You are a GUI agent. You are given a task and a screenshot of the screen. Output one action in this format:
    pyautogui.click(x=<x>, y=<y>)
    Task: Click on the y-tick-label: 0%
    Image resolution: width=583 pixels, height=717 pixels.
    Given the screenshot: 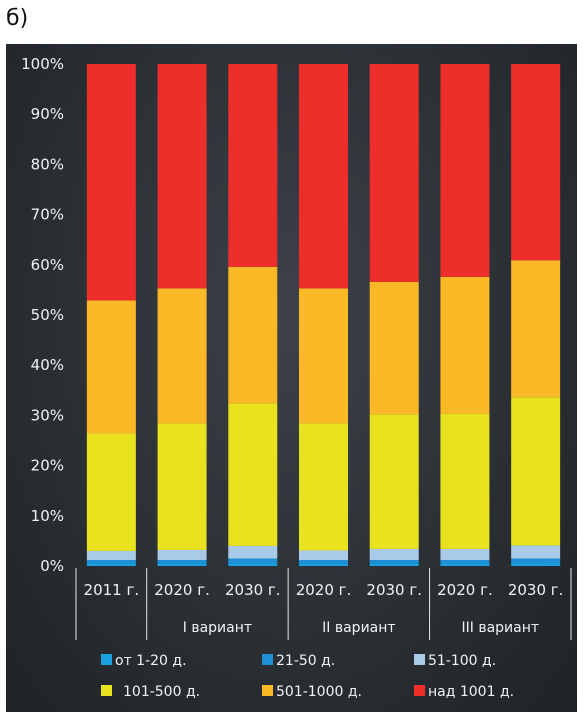 What is the action you would take?
    pyautogui.click(x=52, y=566)
    